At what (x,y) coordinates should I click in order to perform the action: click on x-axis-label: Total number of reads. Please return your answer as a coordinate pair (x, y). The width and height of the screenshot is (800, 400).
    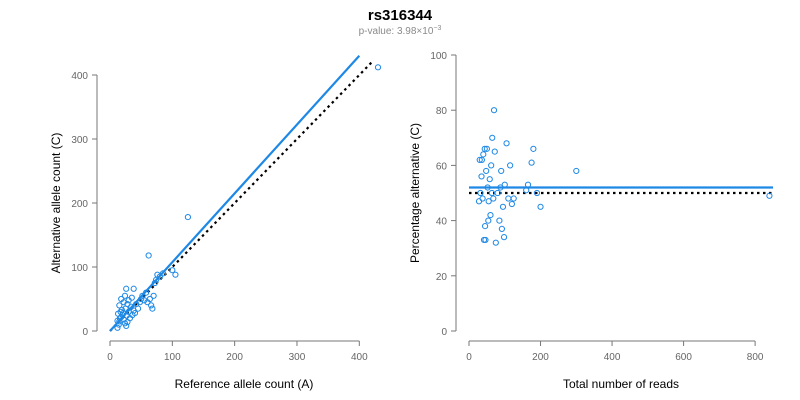
    Looking at the image, I should click on (621, 384).